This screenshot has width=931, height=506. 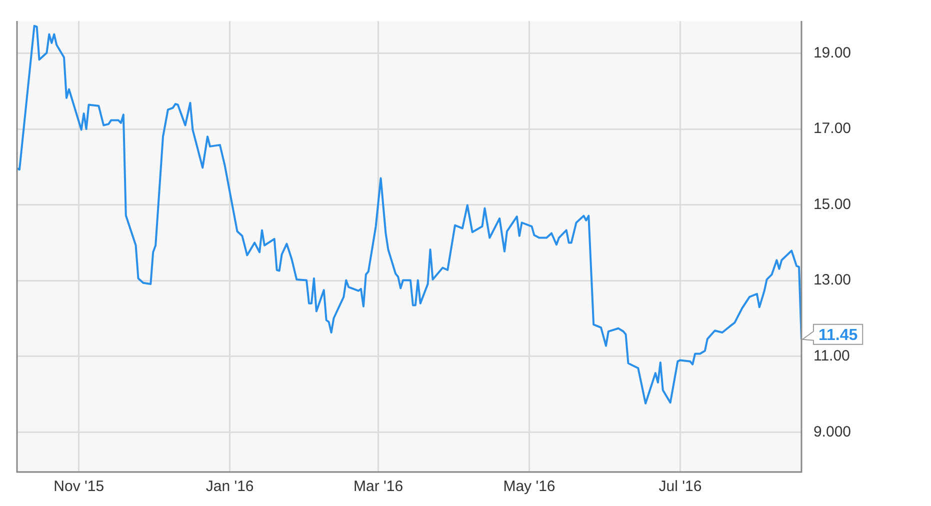 I want to click on x-tick-label: Nov '15, so click(x=79, y=487).